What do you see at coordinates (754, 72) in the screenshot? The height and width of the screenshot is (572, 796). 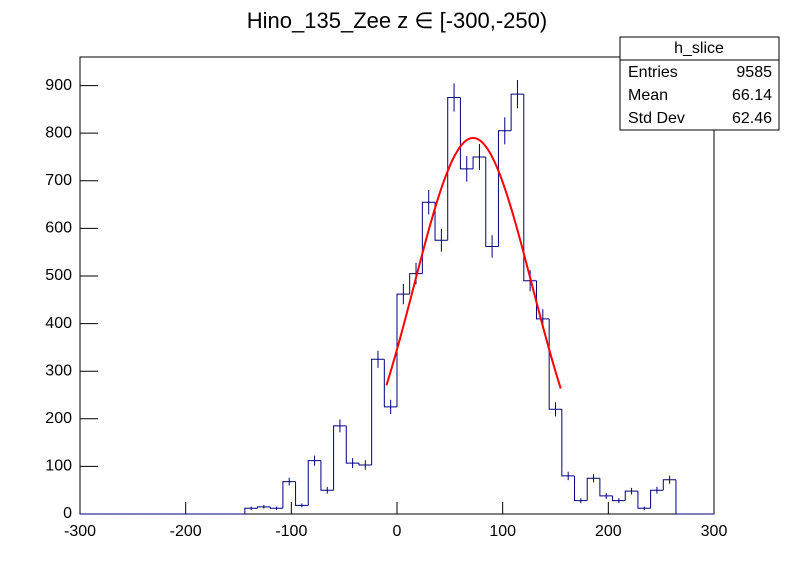 I see `stats-value: 9585` at bounding box center [754, 72].